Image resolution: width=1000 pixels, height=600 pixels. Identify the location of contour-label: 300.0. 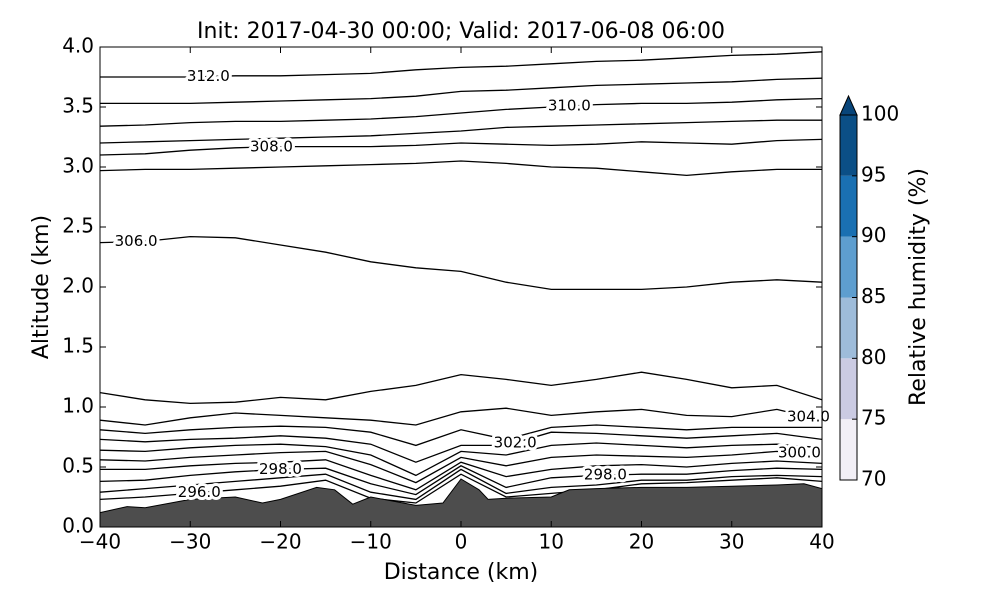
(799, 453).